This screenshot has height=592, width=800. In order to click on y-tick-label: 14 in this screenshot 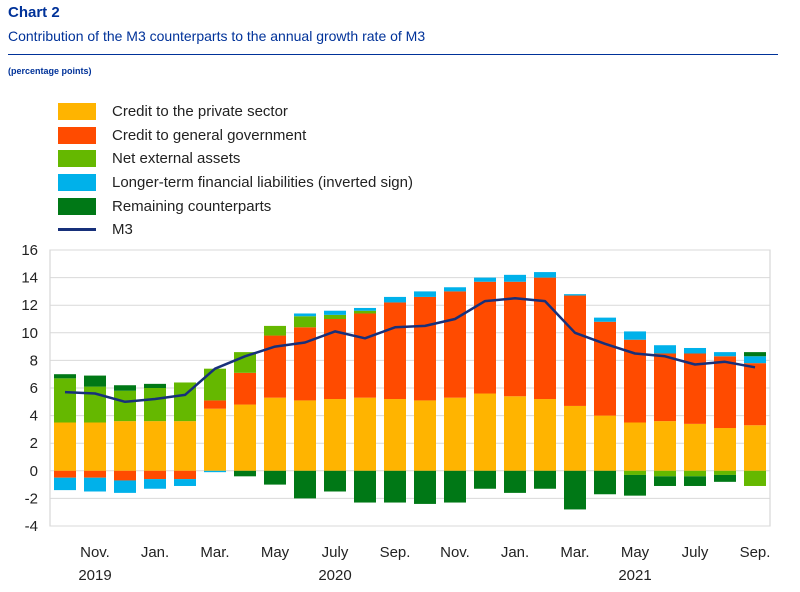, I will do `click(29, 278)`.